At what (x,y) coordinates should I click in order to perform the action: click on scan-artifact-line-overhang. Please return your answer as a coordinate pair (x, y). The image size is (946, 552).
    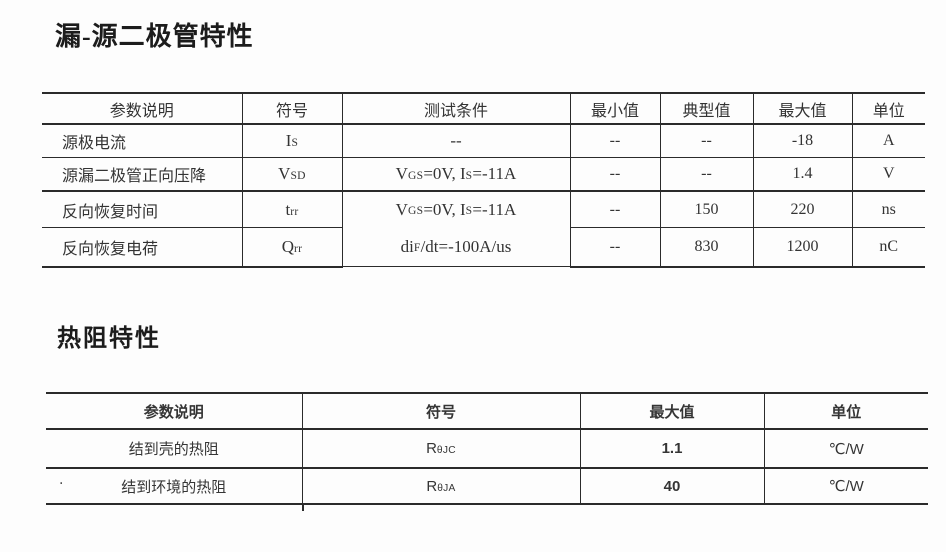
    Looking at the image, I should click on (303, 507).